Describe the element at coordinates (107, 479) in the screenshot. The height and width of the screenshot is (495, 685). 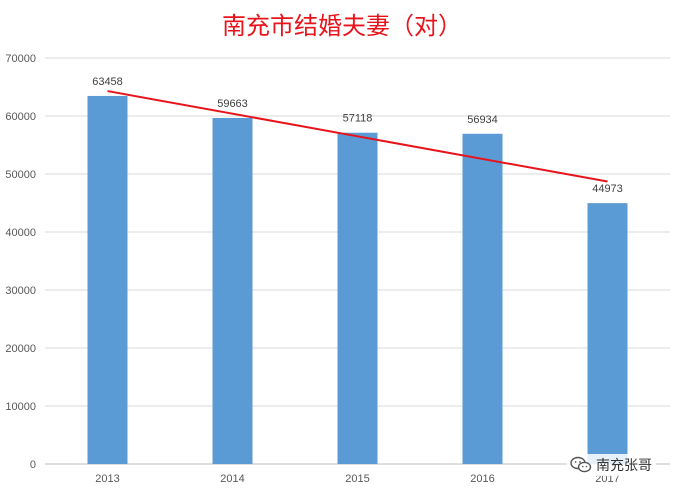
I see `x-tick-label: 2013` at that location.